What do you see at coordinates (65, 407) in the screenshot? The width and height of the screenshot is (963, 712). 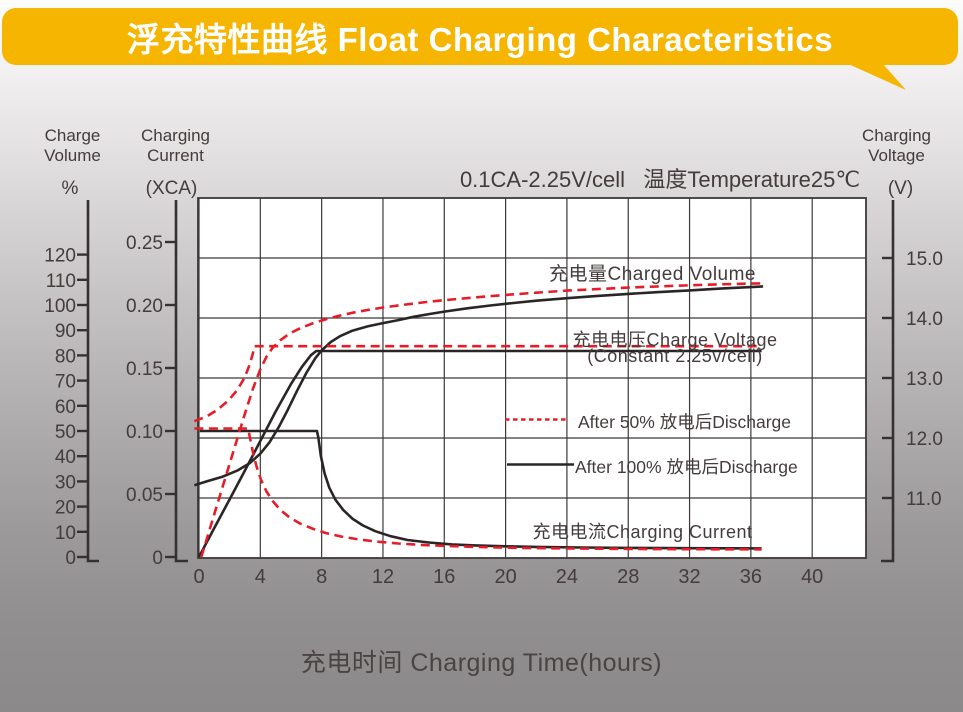 I see `percent-tick-label-60: 60` at bounding box center [65, 407].